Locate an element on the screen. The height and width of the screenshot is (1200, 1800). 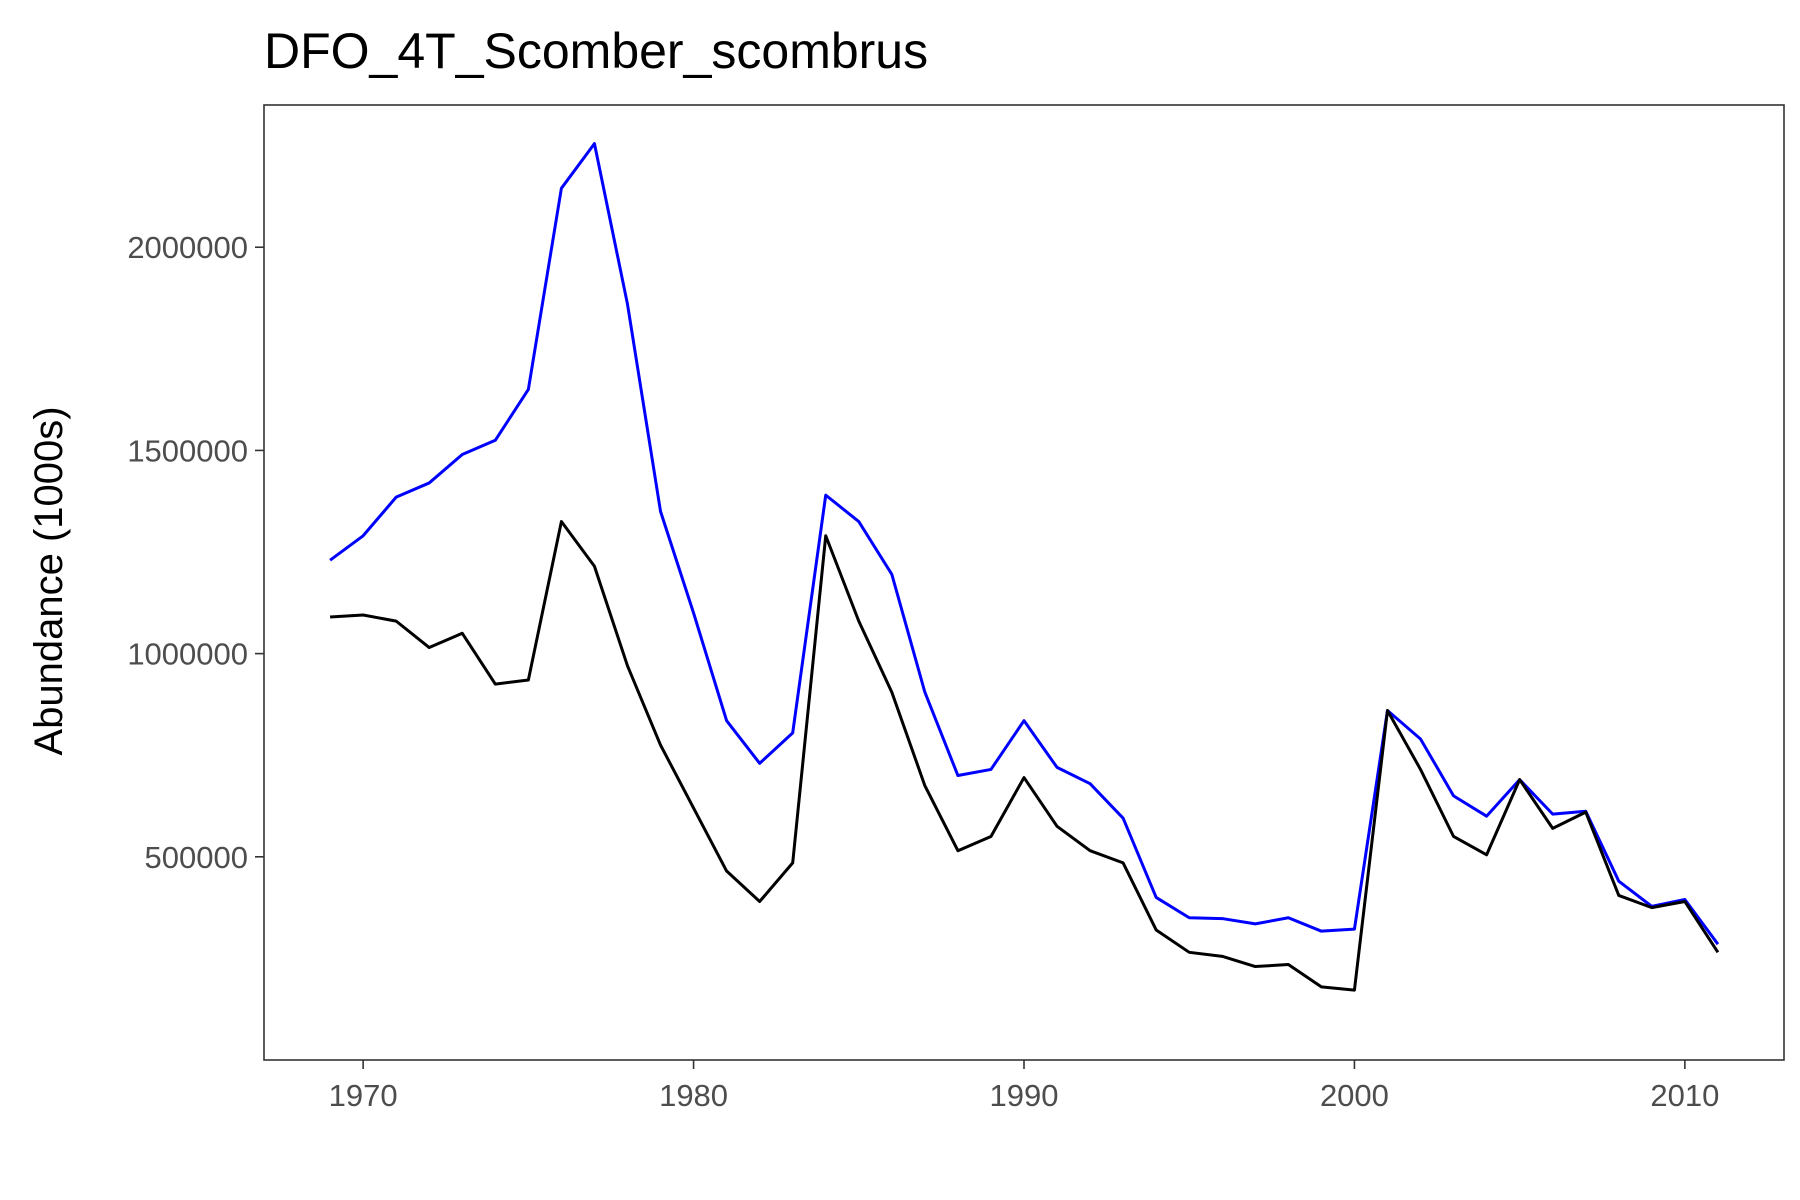
y-tick-label: 1500000 is located at coordinates (187, 450).